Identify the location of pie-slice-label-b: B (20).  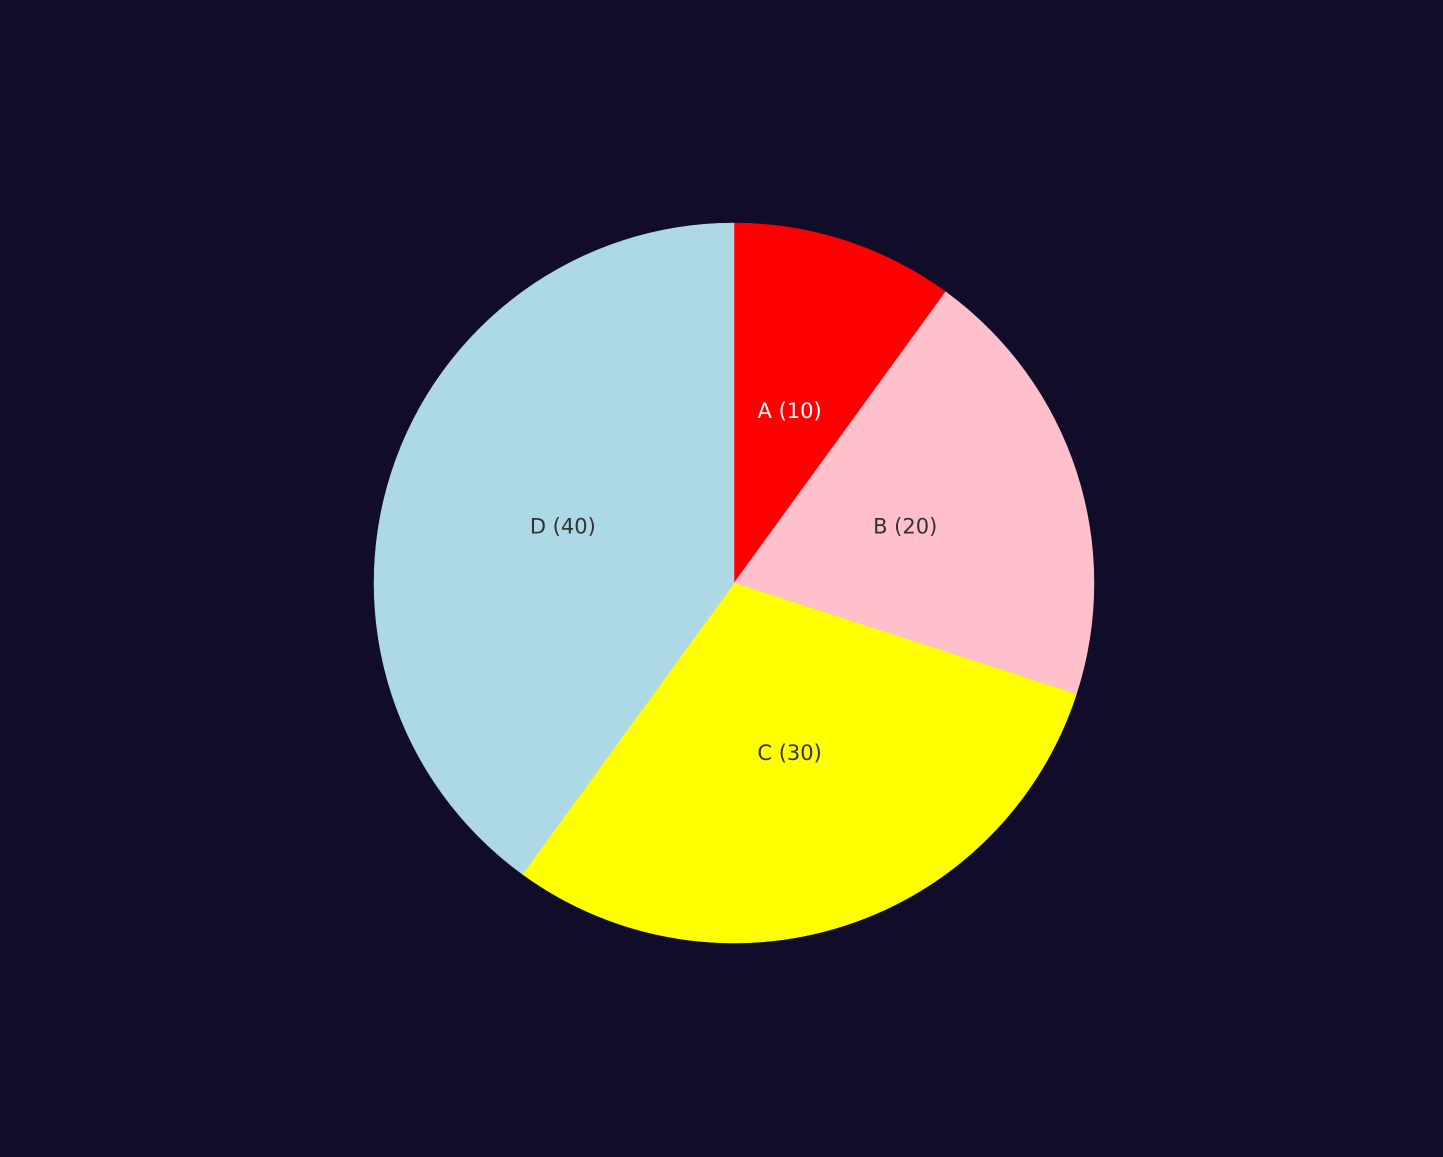
(905, 526).